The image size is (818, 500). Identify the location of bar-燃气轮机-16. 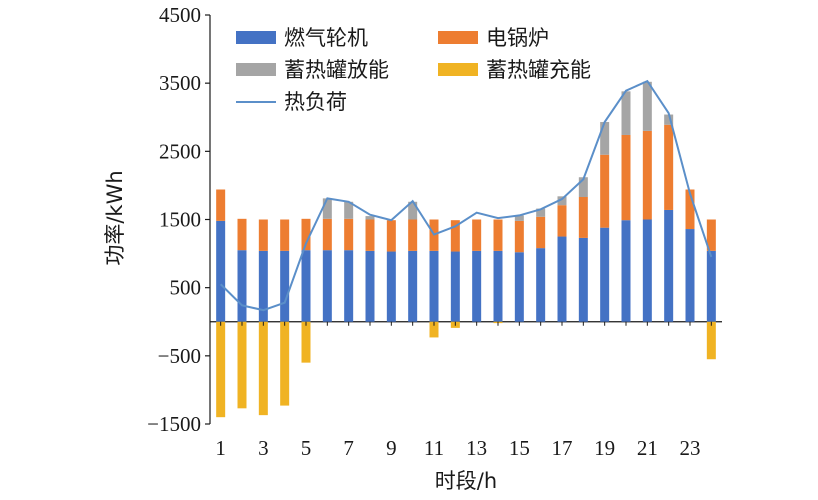
(541, 285).